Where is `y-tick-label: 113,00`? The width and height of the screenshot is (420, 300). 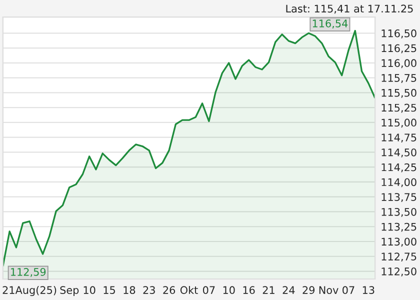
y-tick-label: 113,00 is located at coordinates (399, 242).